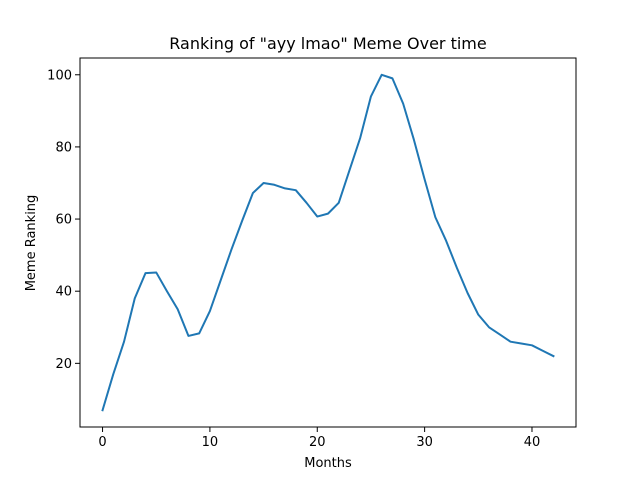 The width and height of the screenshot is (640, 480). I want to click on x-axis-ticks: 0 10 20 30 40, so click(319, 438).